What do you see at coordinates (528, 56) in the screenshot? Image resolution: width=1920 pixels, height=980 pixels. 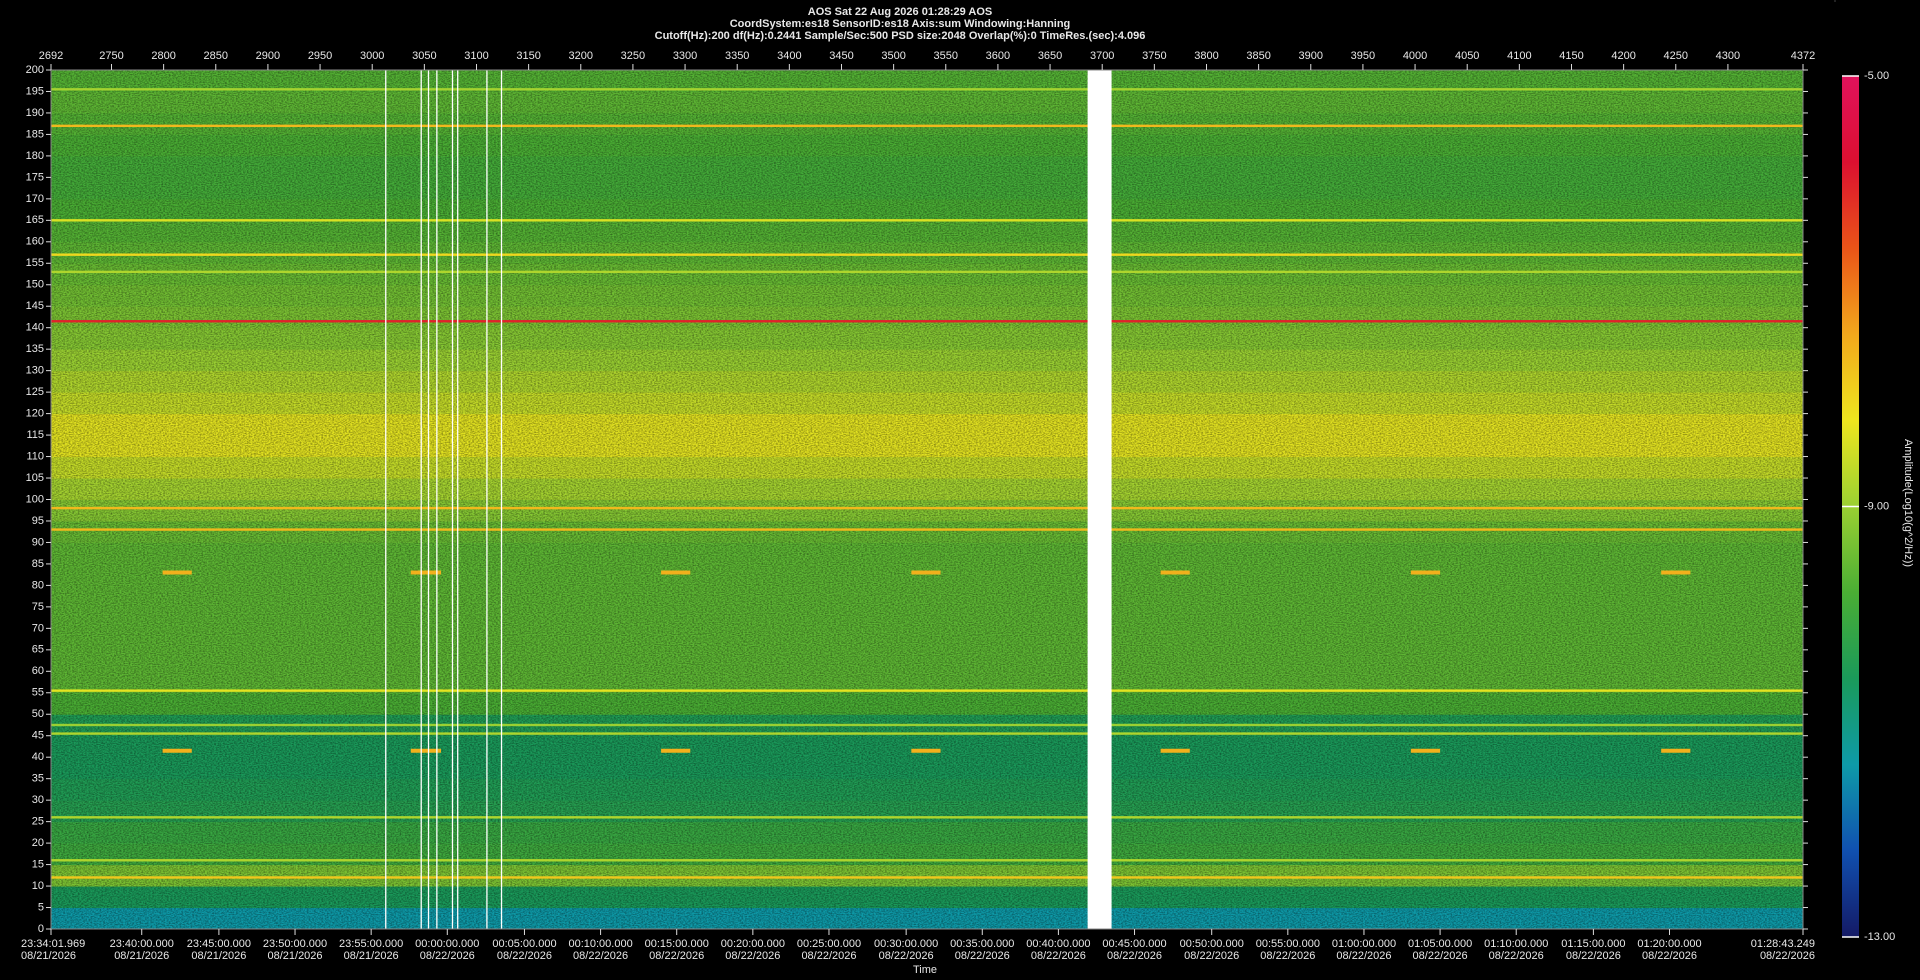 I see `x-tick-label: 3150` at bounding box center [528, 56].